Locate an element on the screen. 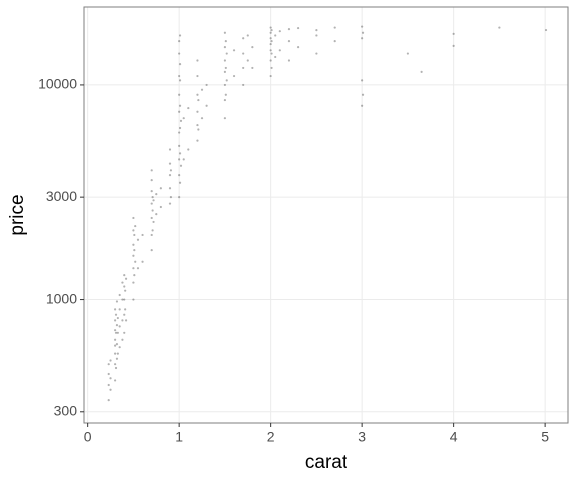 The height and width of the screenshot is (480, 576). x-tick-label: 5 is located at coordinates (545, 437).